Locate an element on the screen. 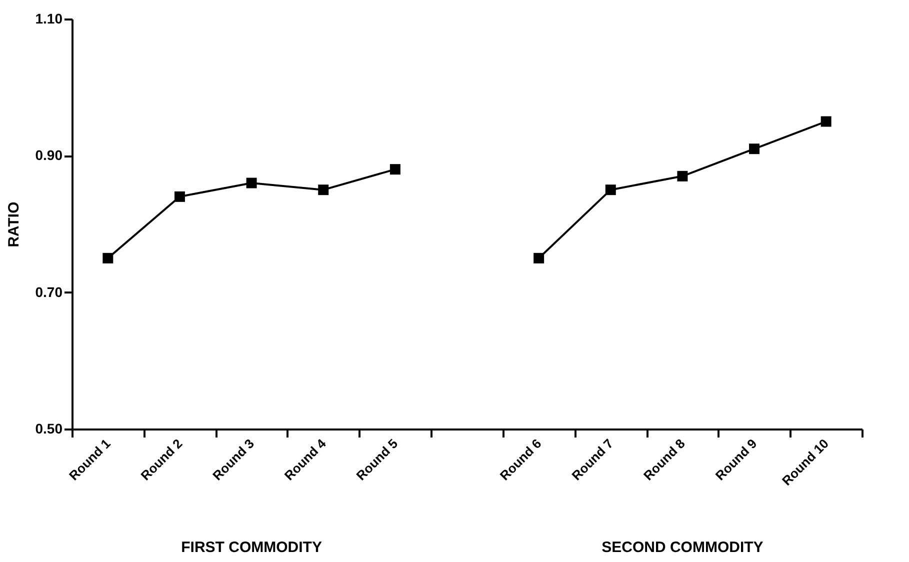 This screenshot has width=909, height=562. text: SECOND COMMODITY is located at coordinates (683, 547).